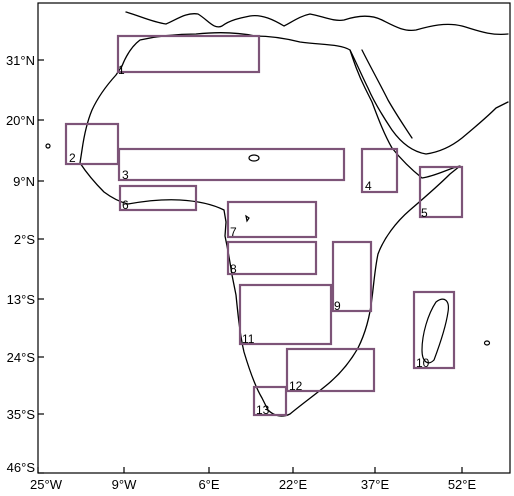 This screenshot has height=496, width=514. What do you see at coordinates (317, 23) in the screenshot?
I see `coastline-europe` at bounding box center [317, 23].